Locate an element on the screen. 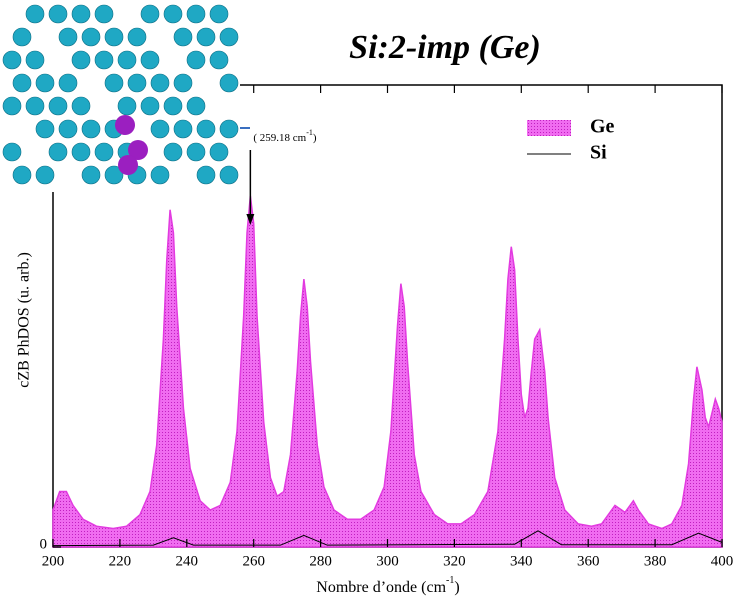 Image resolution: width=737 pixels, height=600 pixels. annotation-part: ) is located at coordinates (315, 138).